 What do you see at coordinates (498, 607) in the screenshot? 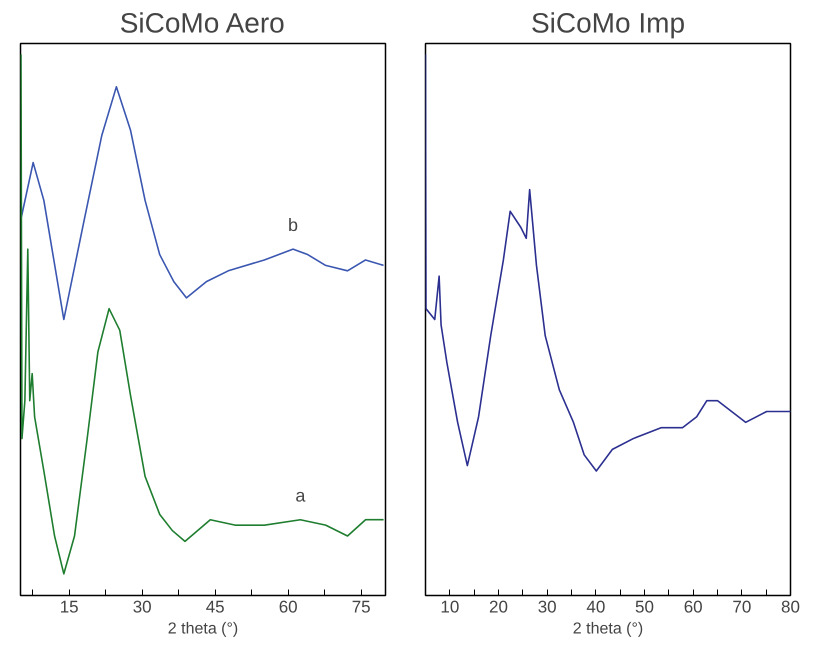
I see `x-tick-label: 20` at bounding box center [498, 607].